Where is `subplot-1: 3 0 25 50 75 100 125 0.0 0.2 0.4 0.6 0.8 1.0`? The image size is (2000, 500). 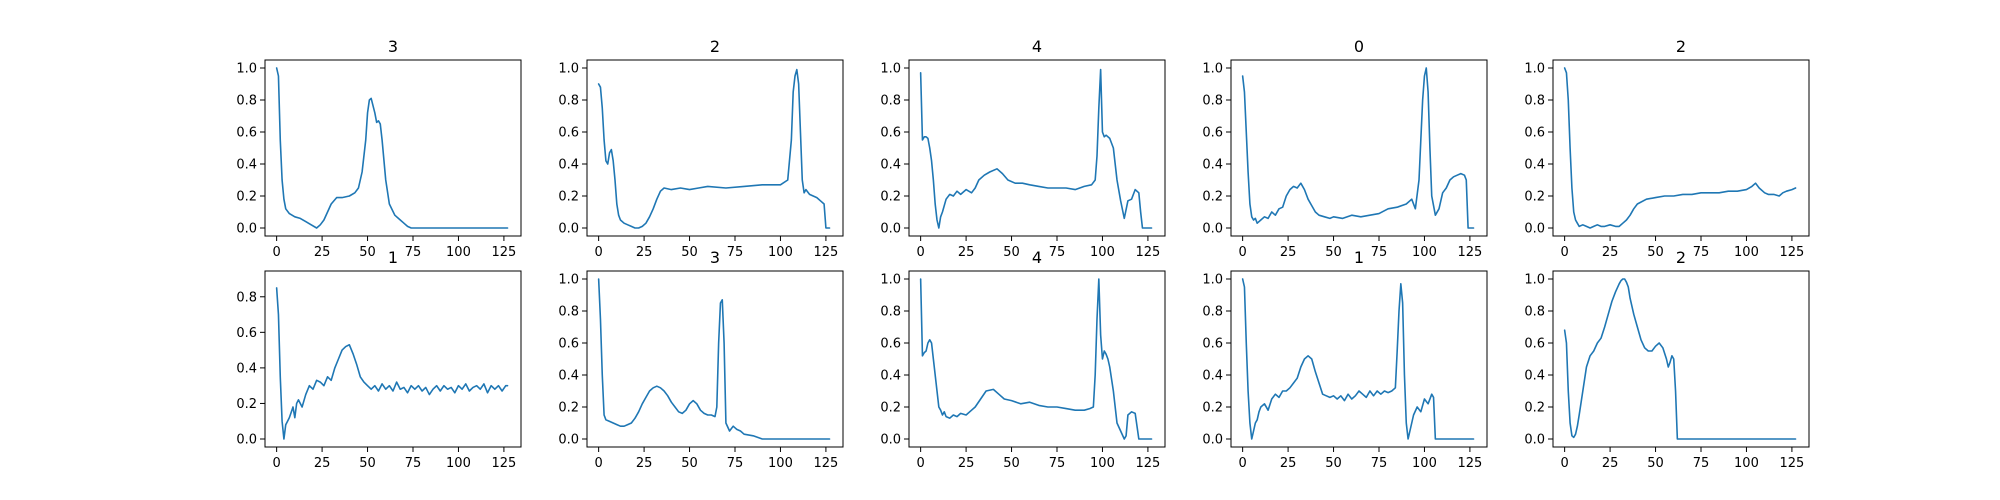
subplot-1: 3 0 25 50 75 100 125 0.0 0.2 0.4 0.6 0.8 1.0 is located at coordinates (379, 148).